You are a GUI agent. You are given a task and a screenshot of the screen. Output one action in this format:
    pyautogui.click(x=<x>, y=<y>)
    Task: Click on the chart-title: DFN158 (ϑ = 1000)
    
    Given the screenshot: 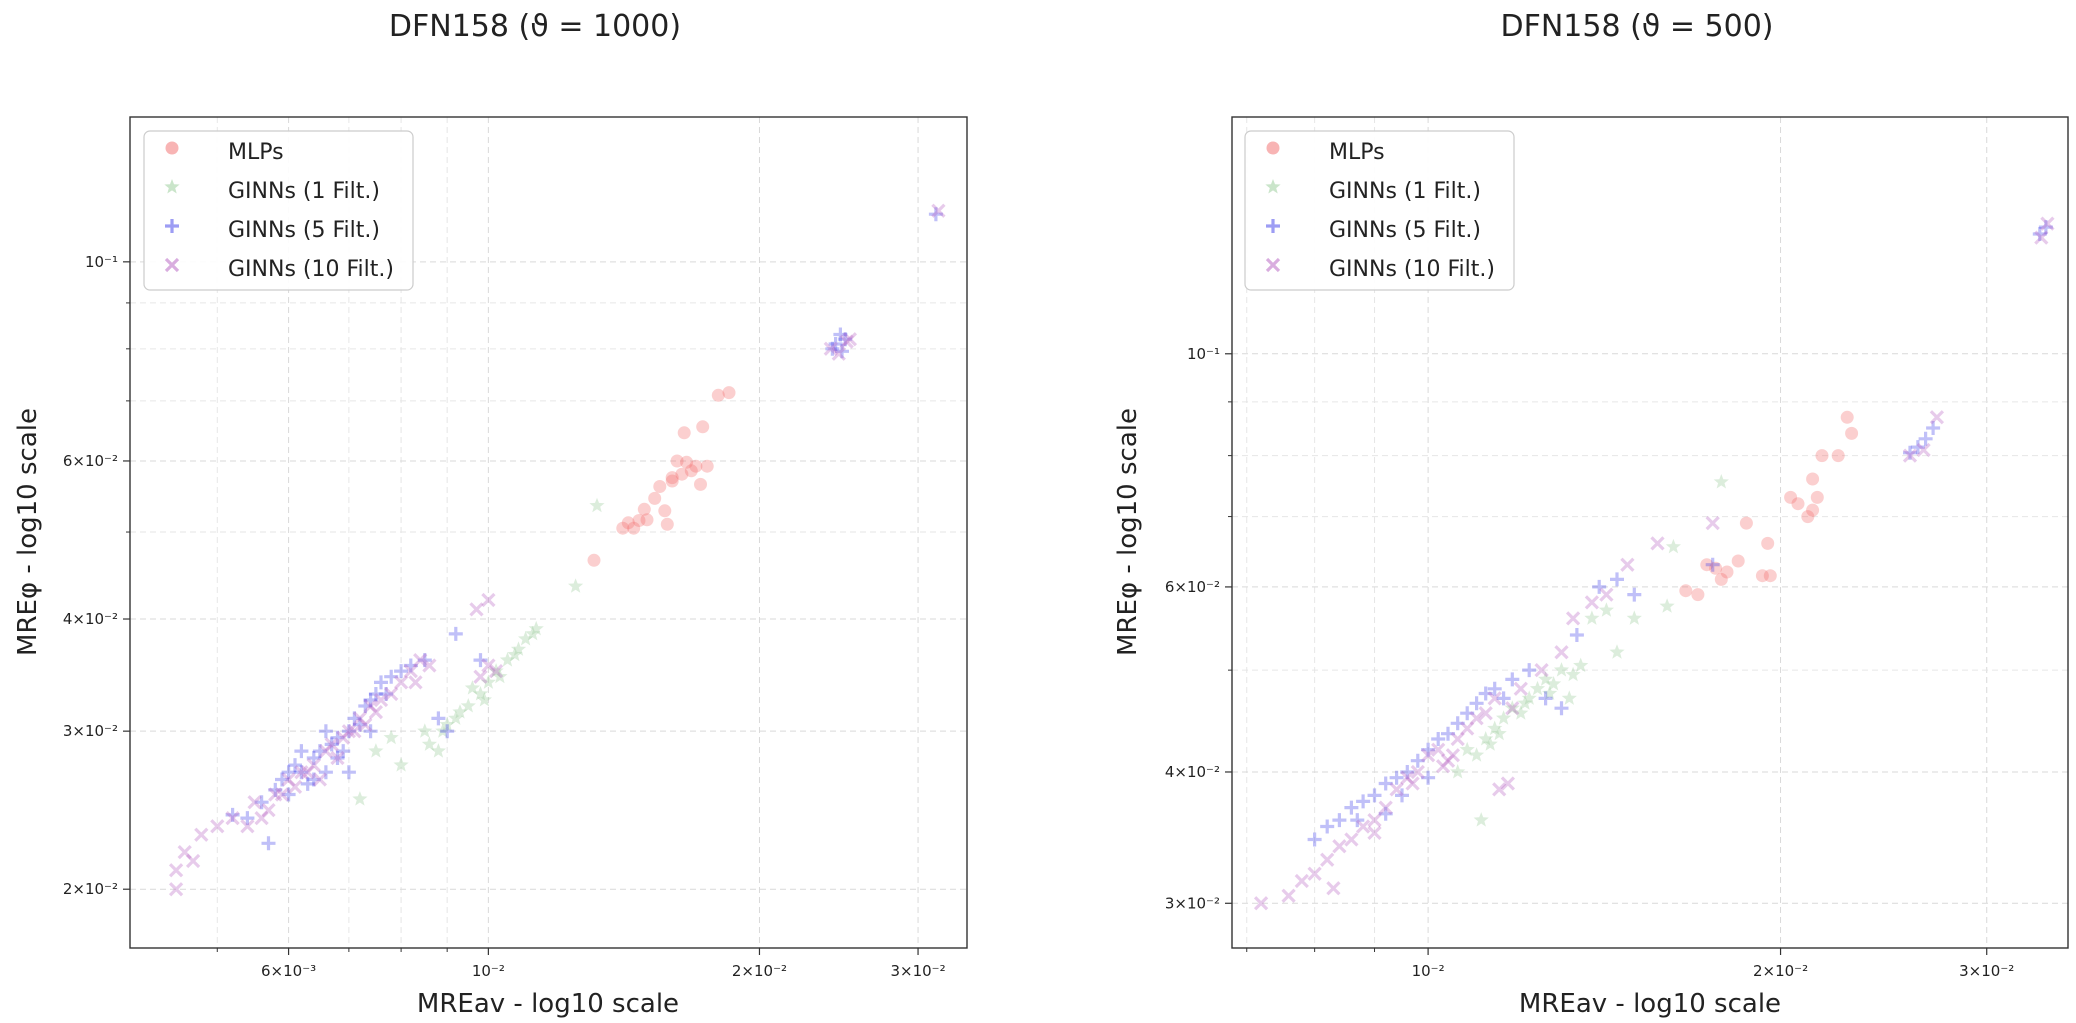 What is the action you would take?
    pyautogui.click(x=535, y=26)
    